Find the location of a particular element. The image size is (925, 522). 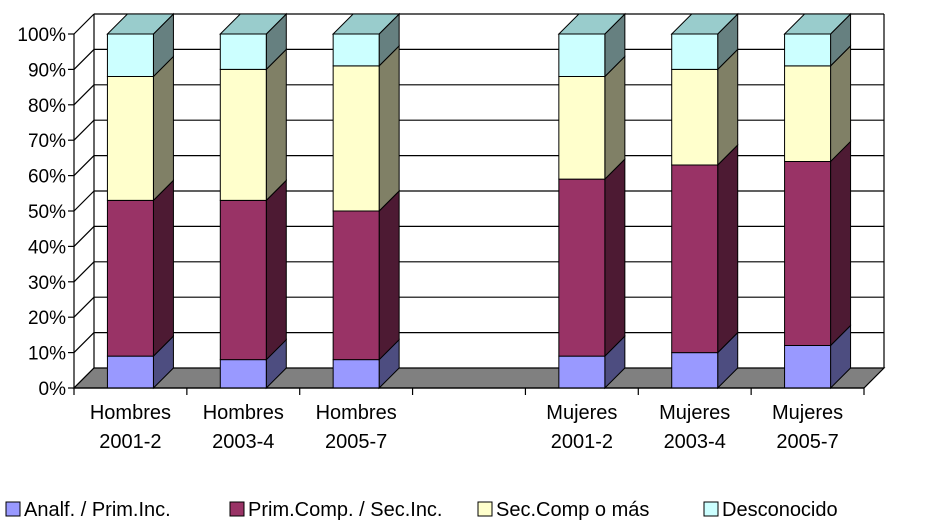

y-tick-label: 20% is located at coordinates (47, 318).